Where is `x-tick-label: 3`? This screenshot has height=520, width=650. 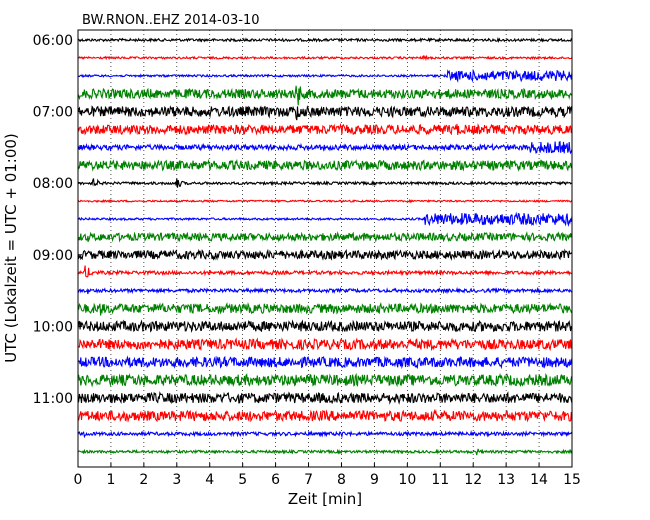 x-tick-label: 3 is located at coordinates (176, 480).